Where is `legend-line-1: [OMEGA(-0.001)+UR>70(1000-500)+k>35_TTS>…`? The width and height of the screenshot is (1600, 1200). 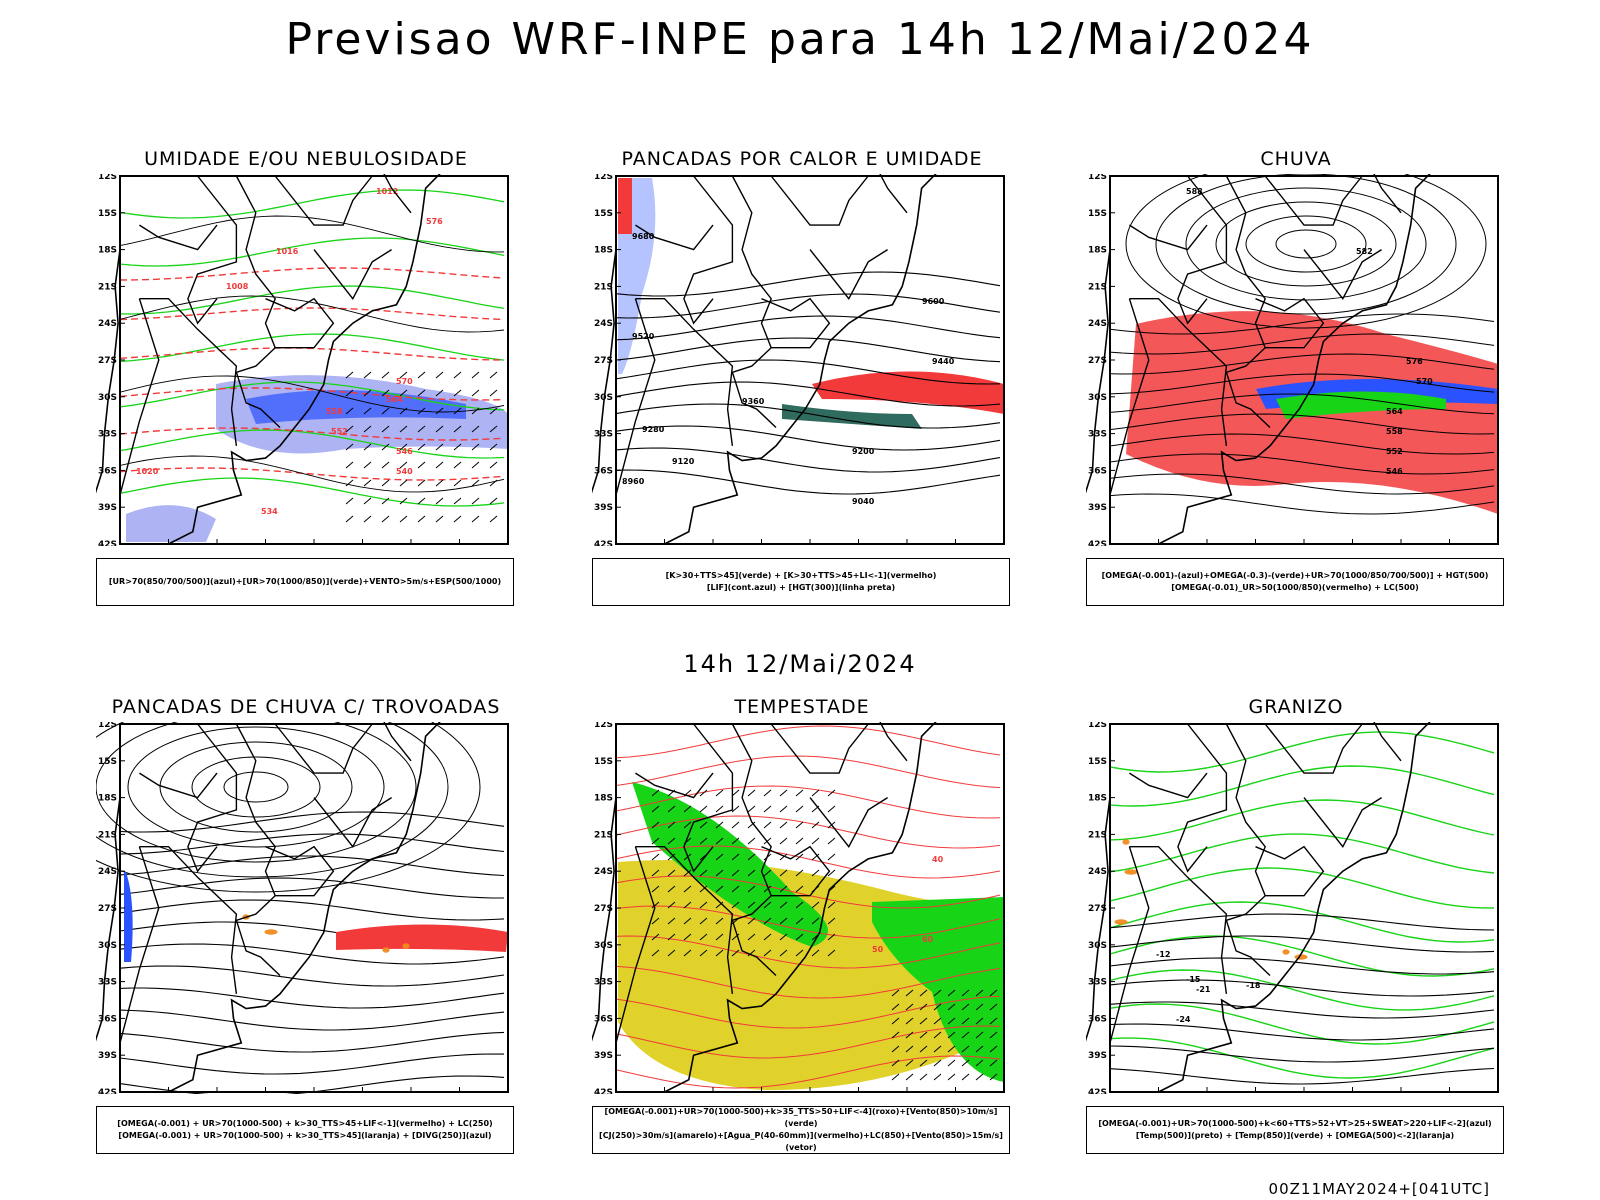 legend-line-1: [OMEGA(-0.001)+UR>70(1000-500)+k>35_TTS>… is located at coordinates (801, 1117).